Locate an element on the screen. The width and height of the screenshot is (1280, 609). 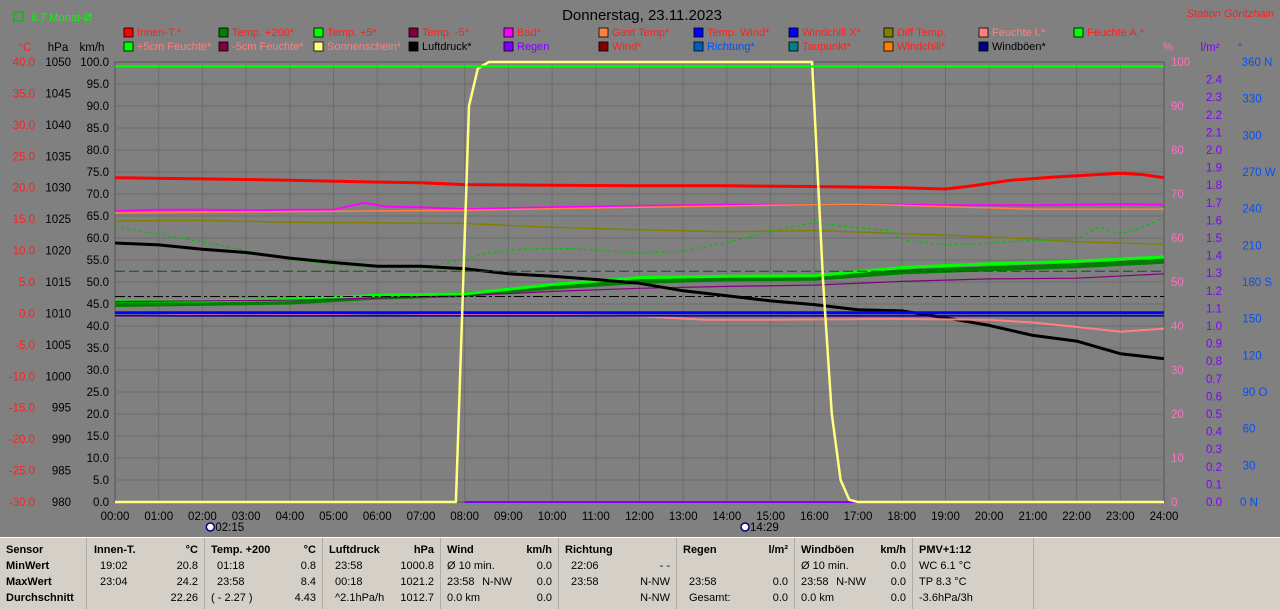
tick-label-temp: 35.0 is located at coordinates (24, 94).